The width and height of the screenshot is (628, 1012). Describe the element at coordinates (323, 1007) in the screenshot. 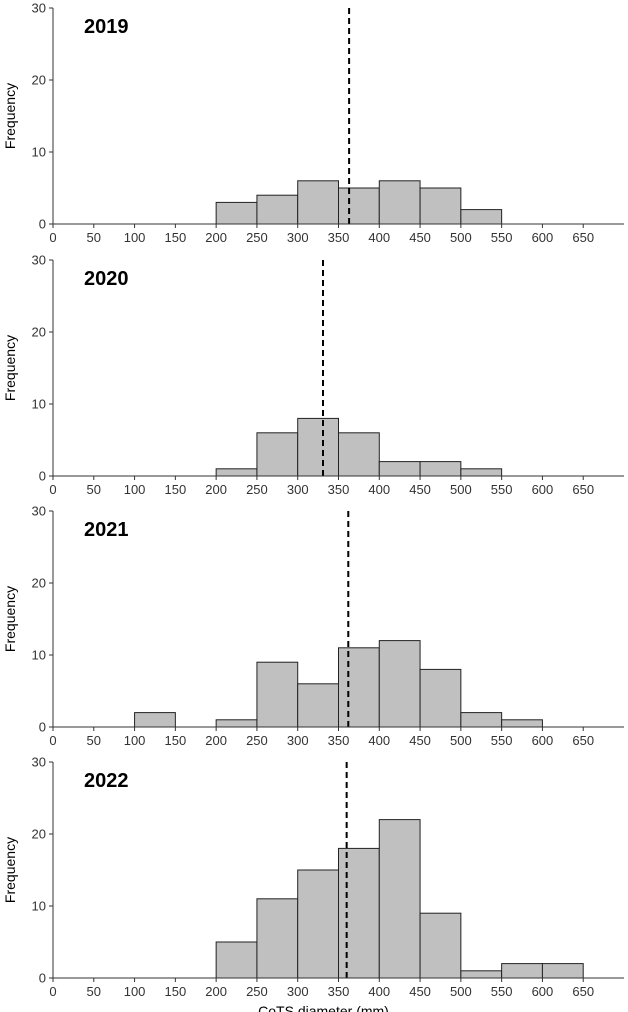

I see `x-axis-label: CoTS diameter (mm)` at that location.